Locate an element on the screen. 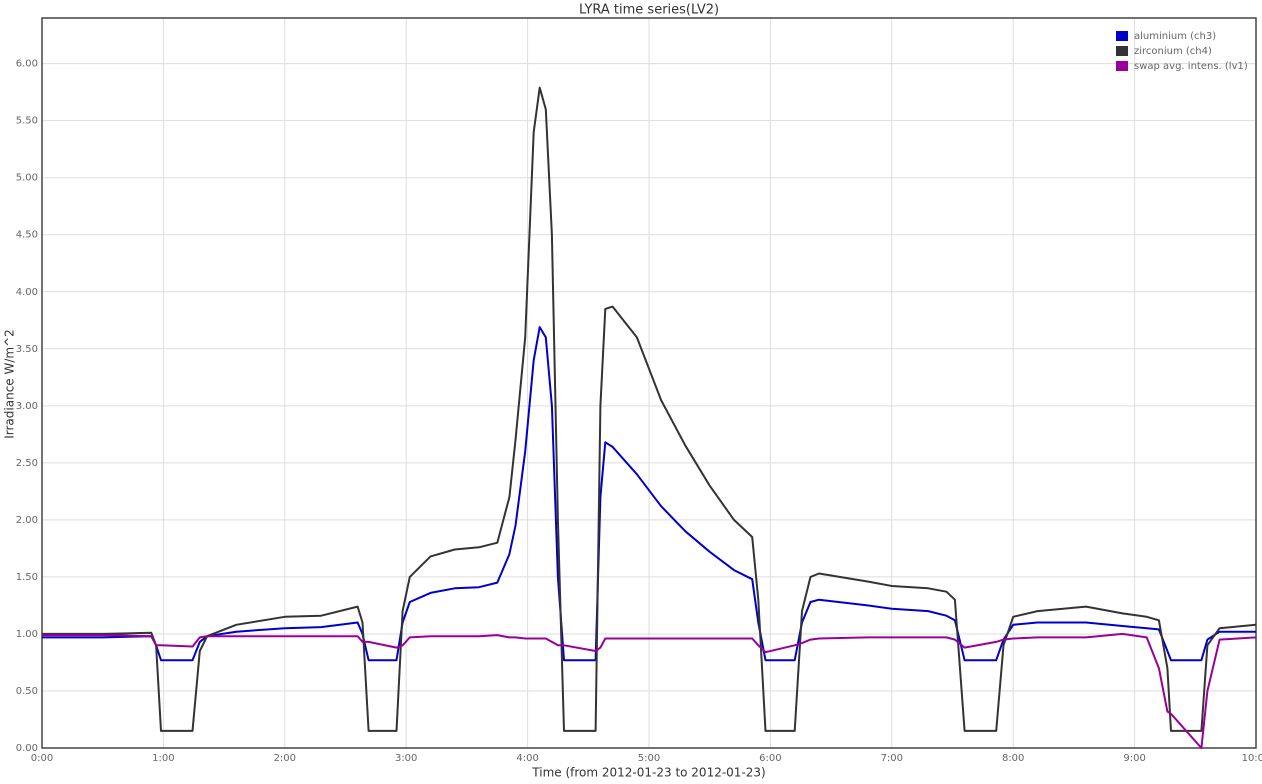 Image resolution: width=1262 pixels, height=784 pixels. x-tick-label: 7:00 is located at coordinates (892, 758).